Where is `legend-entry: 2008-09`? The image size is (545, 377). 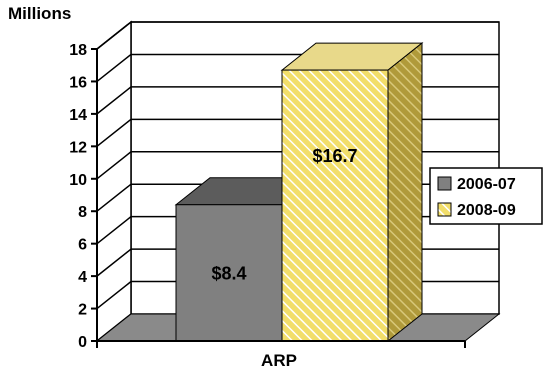
legend-entry: 2008-09 is located at coordinates (486, 210).